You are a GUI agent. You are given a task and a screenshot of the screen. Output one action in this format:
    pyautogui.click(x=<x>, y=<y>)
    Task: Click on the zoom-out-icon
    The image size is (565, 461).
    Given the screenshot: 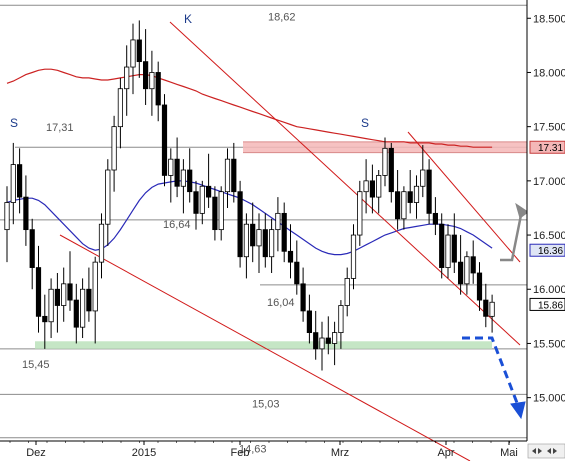 What is the action you would take?
    pyautogui.click(x=549, y=451)
    